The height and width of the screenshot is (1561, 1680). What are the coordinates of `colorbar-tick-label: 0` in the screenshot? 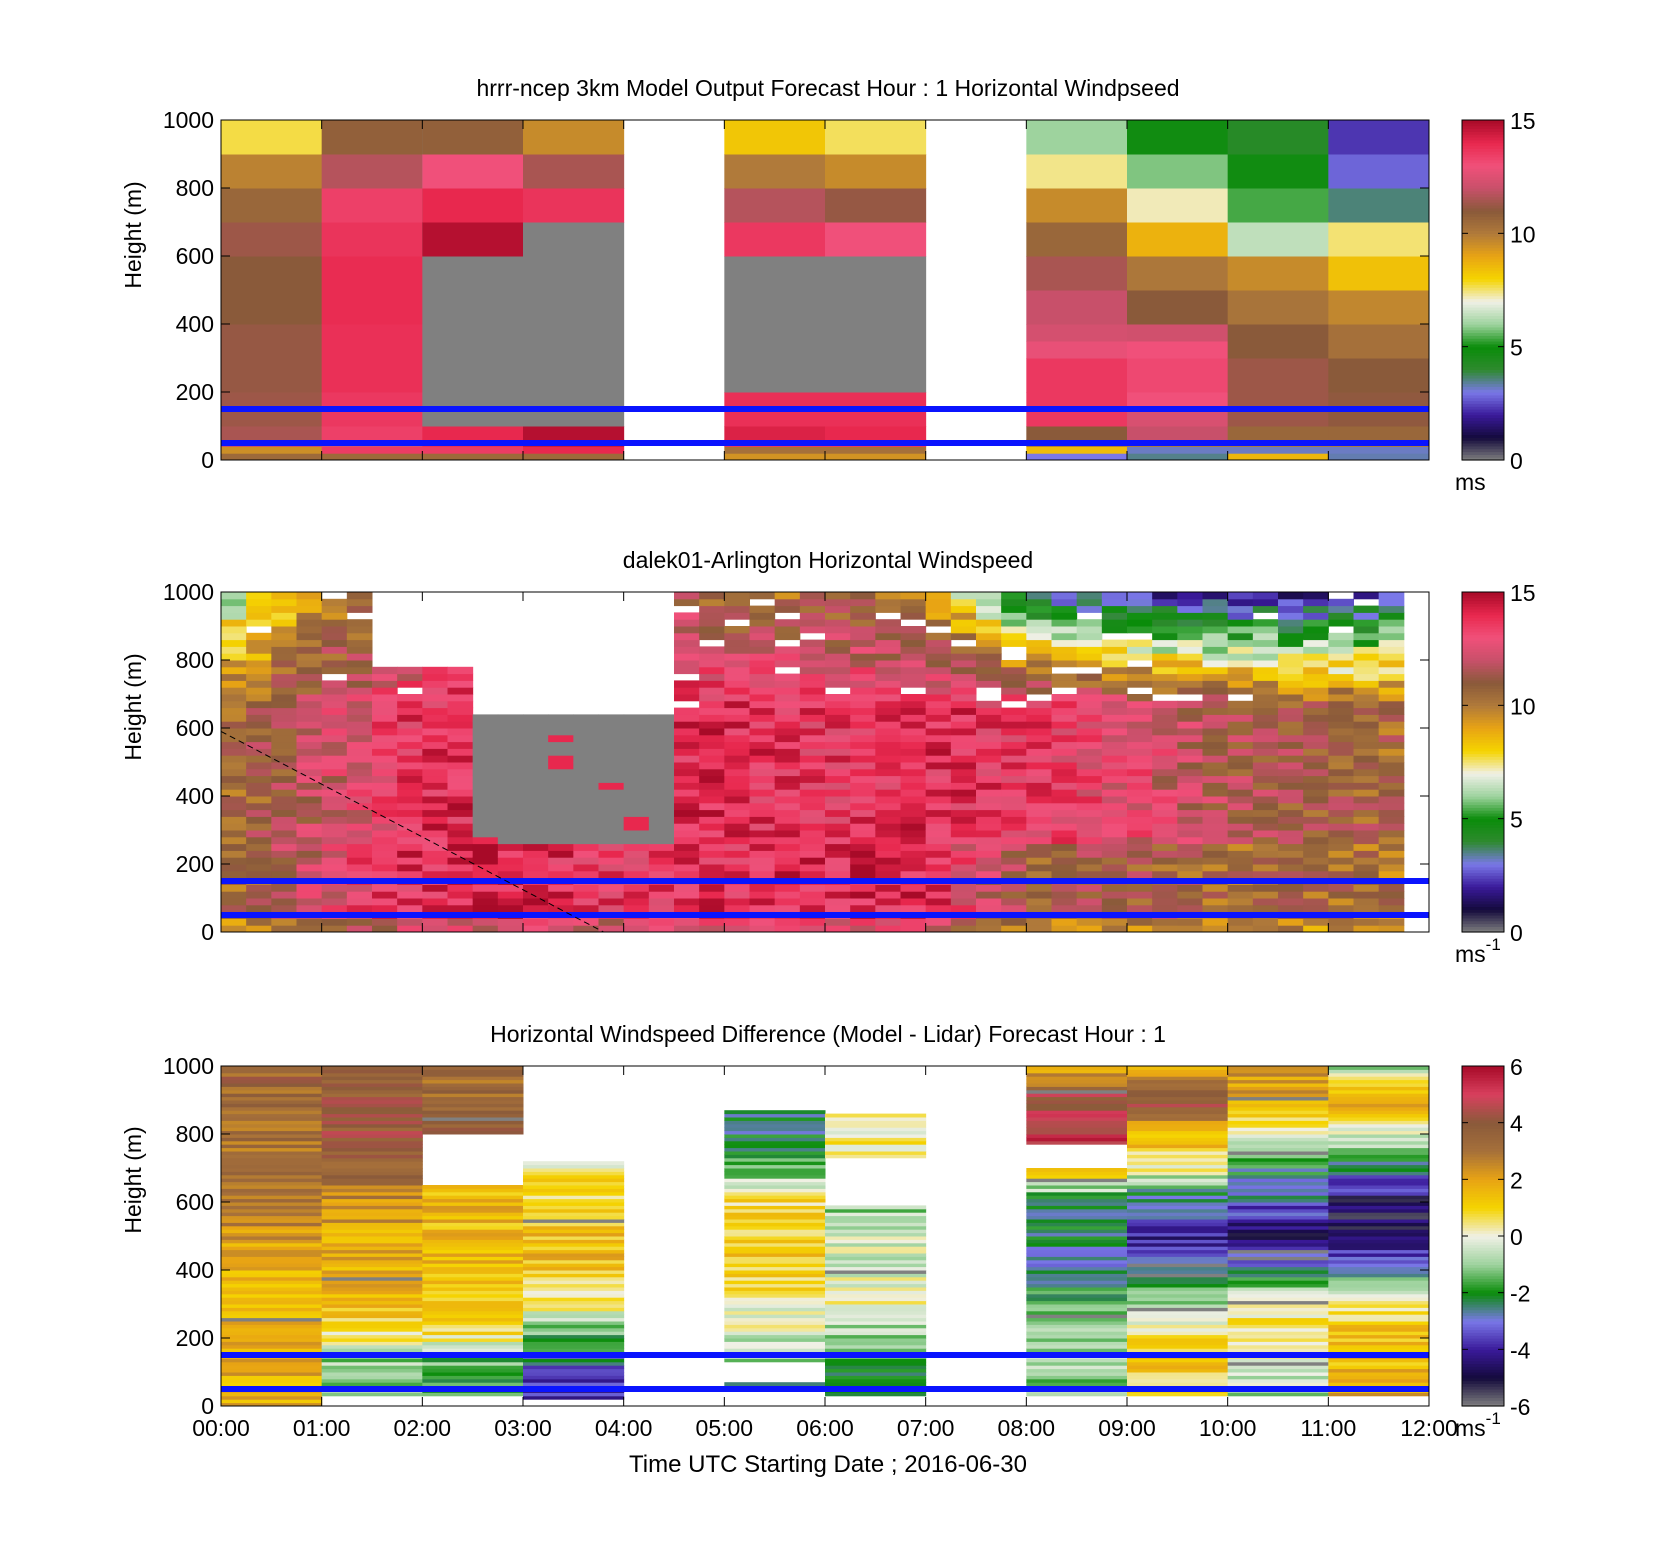 It's located at (1516, 461).